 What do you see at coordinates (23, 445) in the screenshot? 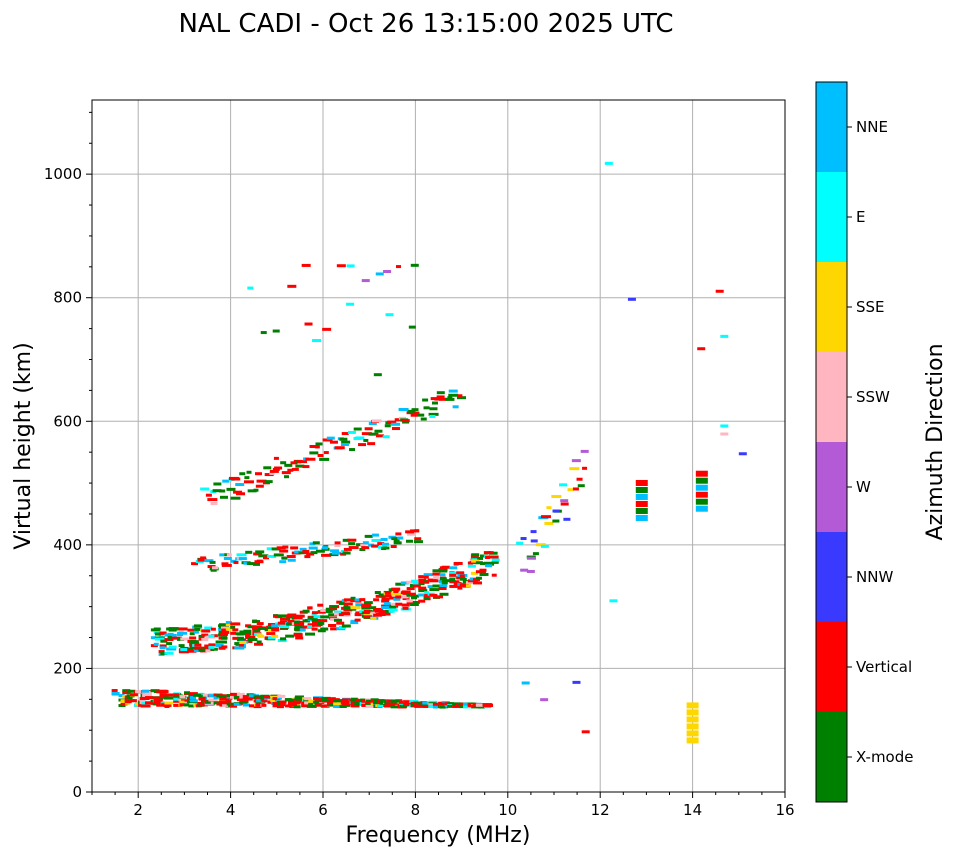
I see `y-axis-label: Virtual height (km)` at bounding box center [23, 445].